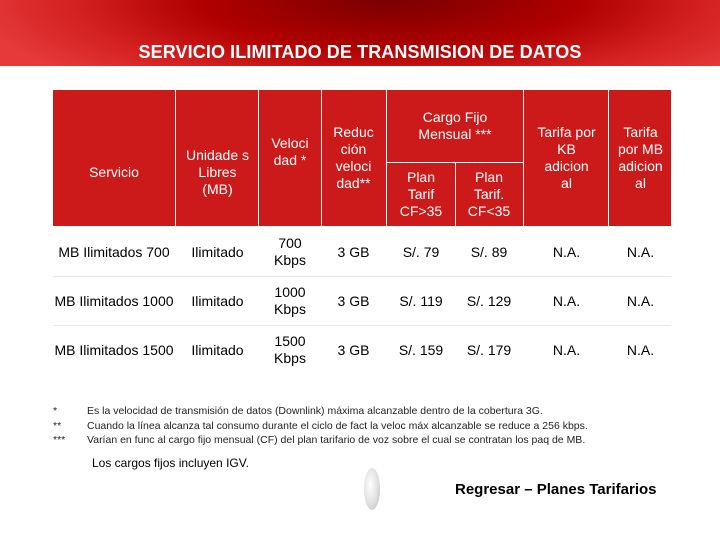 The width and height of the screenshot is (720, 540). Describe the element at coordinates (489, 300) in the screenshot. I see `cell-plan-cf-menor: S/. 129` at that location.